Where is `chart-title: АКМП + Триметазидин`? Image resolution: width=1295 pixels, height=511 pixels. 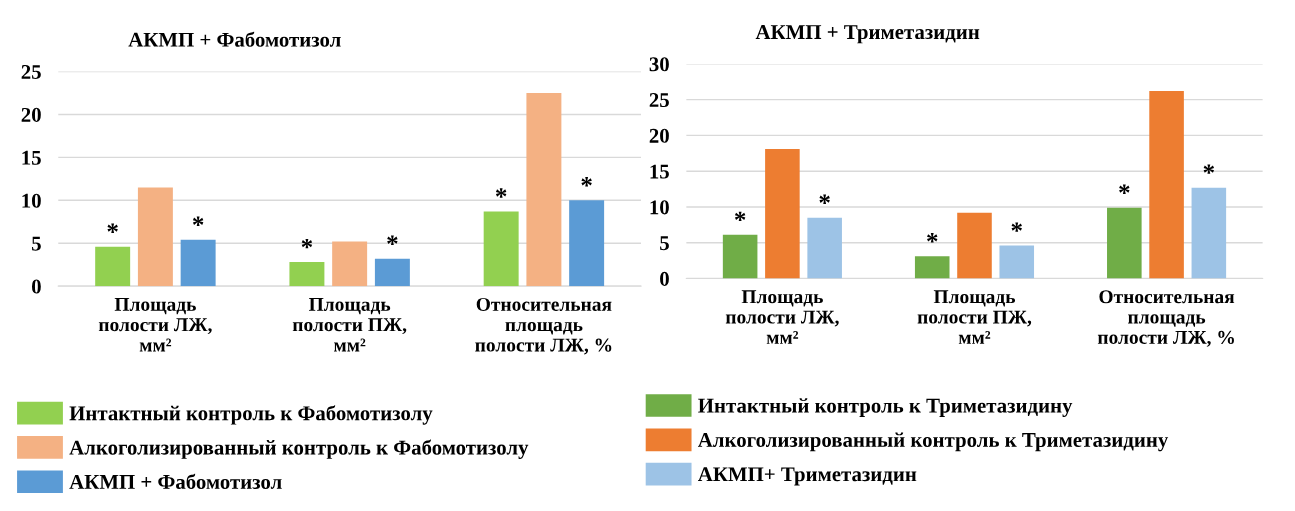 chart-title: АКМП + Триметазидин is located at coordinates (867, 34).